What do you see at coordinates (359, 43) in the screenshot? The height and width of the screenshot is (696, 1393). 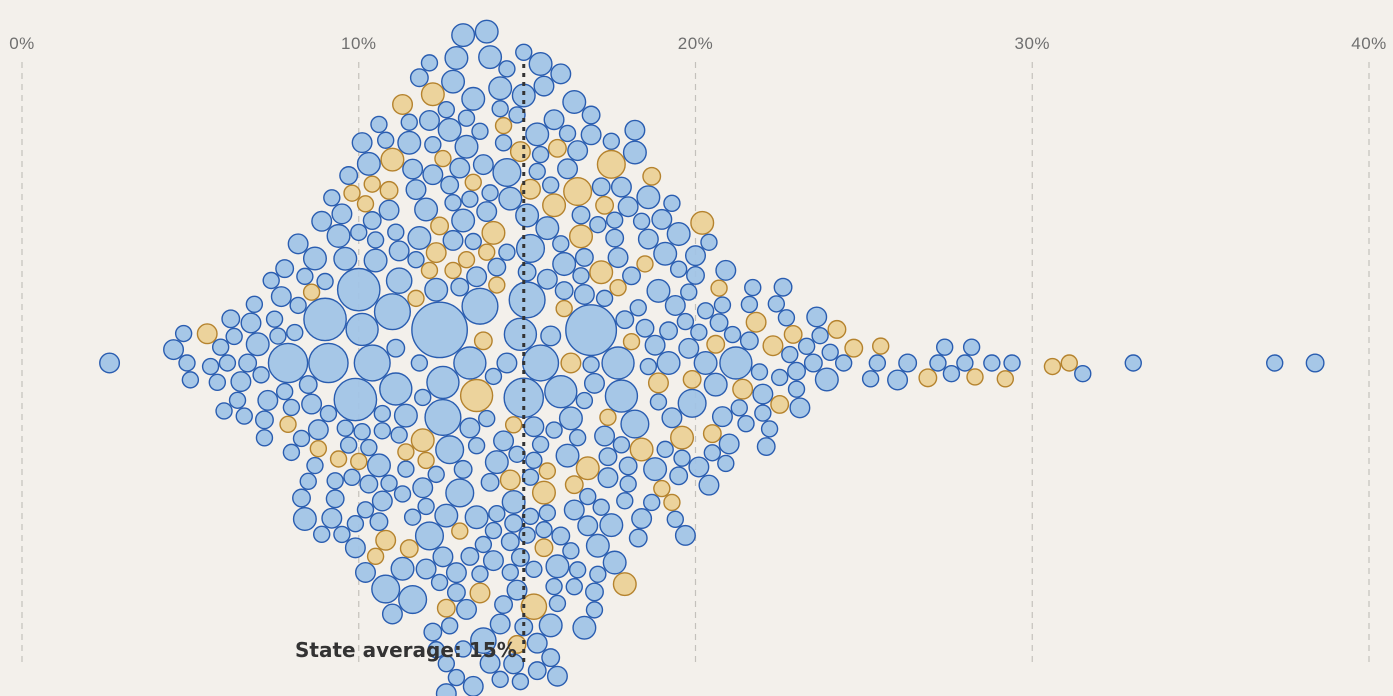 I see `x-tick-label: 10%` at bounding box center [359, 43].